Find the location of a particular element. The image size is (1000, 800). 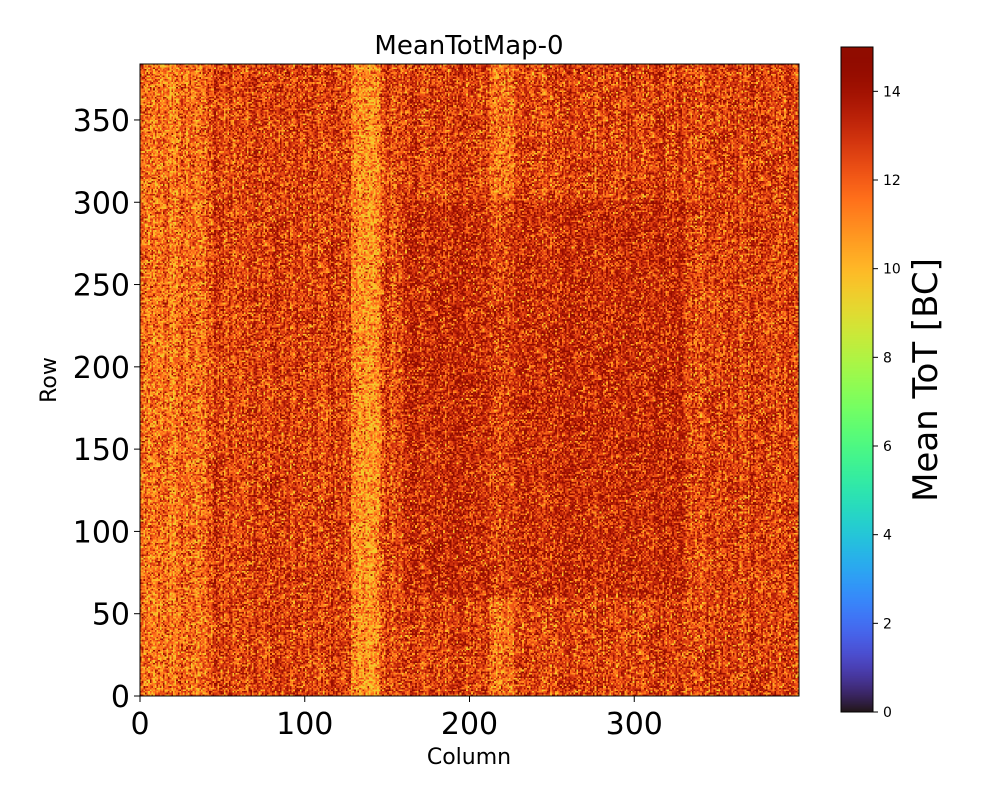

y-tick-label: 300 is located at coordinates (101, 203).